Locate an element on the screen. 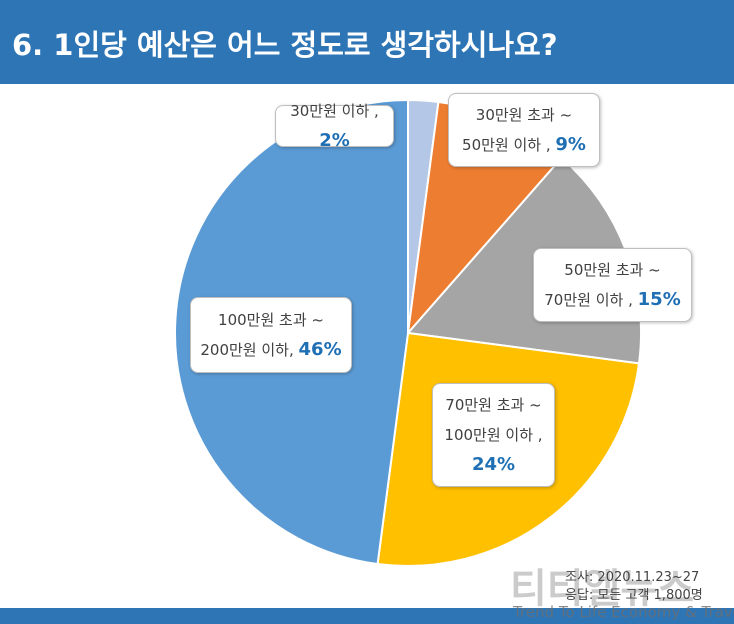 The height and width of the screenshot is (624, 734). value-label: 46% is located at coordinates (320, 349).